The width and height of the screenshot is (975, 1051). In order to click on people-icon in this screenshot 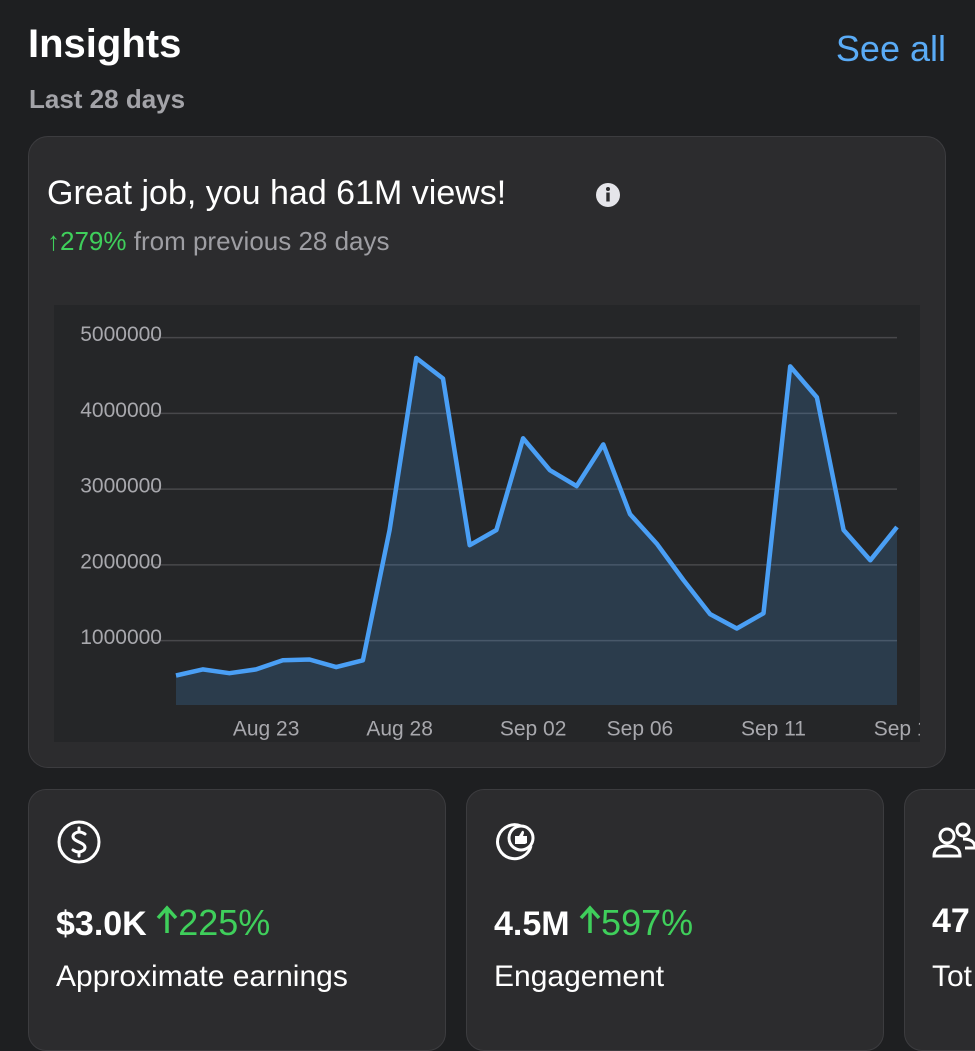, I will do `click(953, 840)`.